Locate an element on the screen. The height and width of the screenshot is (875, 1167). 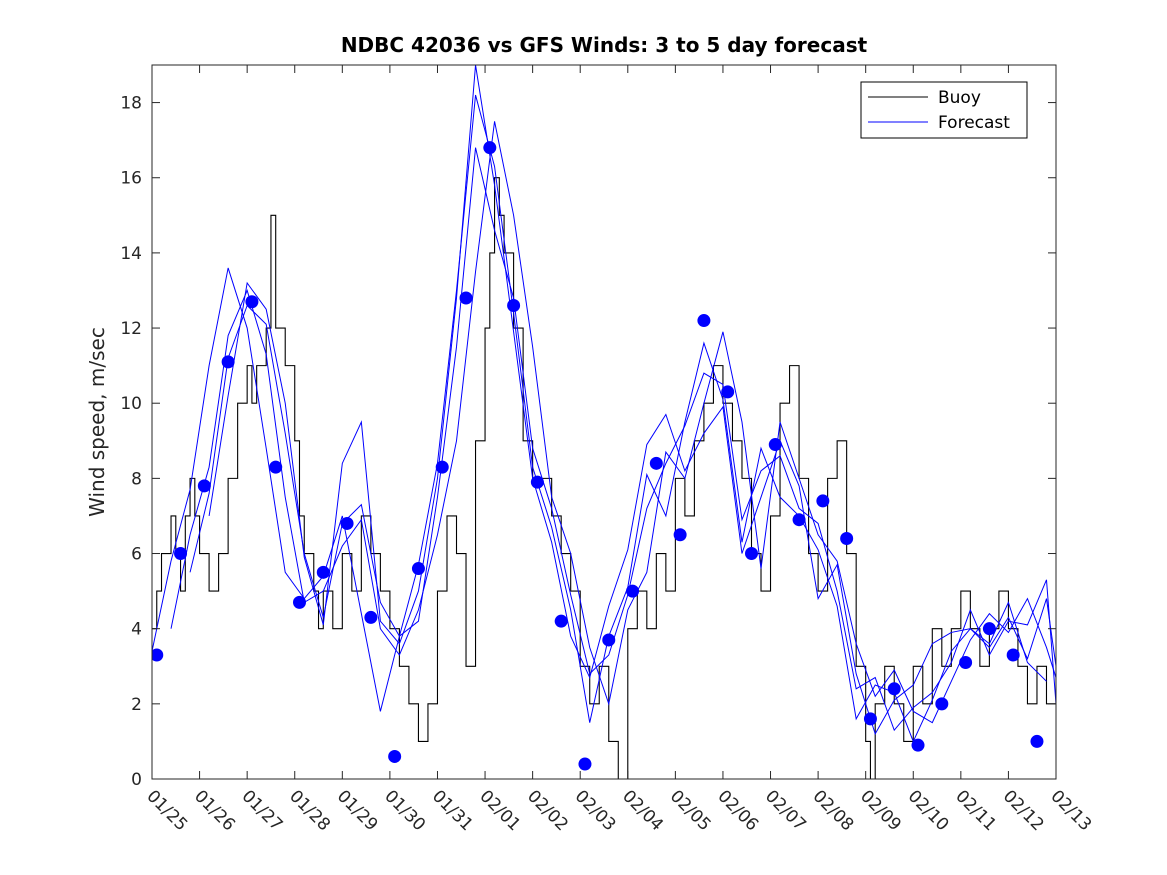
legend: Buoy Forecast is located at coordinates (944, 110).